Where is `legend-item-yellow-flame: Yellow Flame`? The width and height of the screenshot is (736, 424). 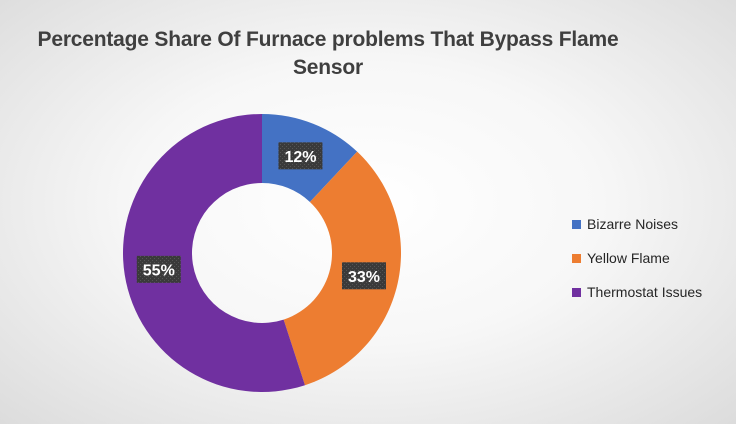
legend-item-yellow-flame: Yellow Flame is located at coordinates (637, 258).